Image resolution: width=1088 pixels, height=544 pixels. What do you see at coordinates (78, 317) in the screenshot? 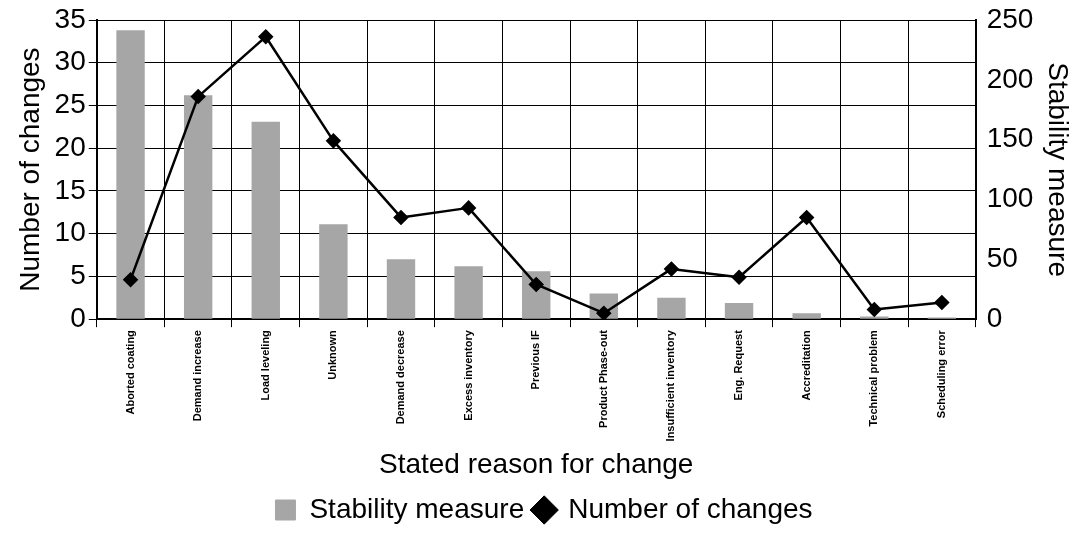
I see `y-tick-label: 0` at bounding box center [78, 317].